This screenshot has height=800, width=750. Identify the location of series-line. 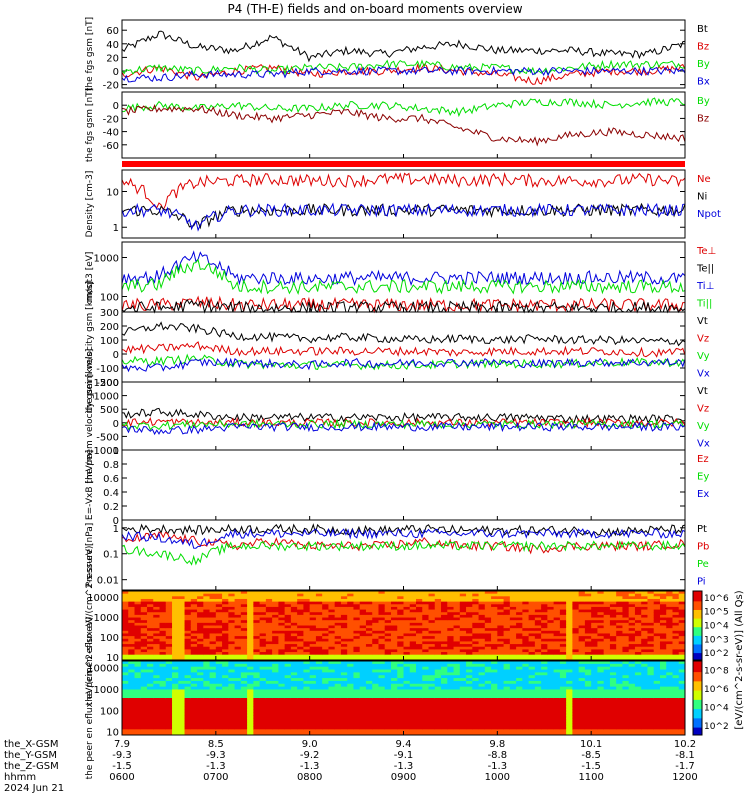
(403, 74).